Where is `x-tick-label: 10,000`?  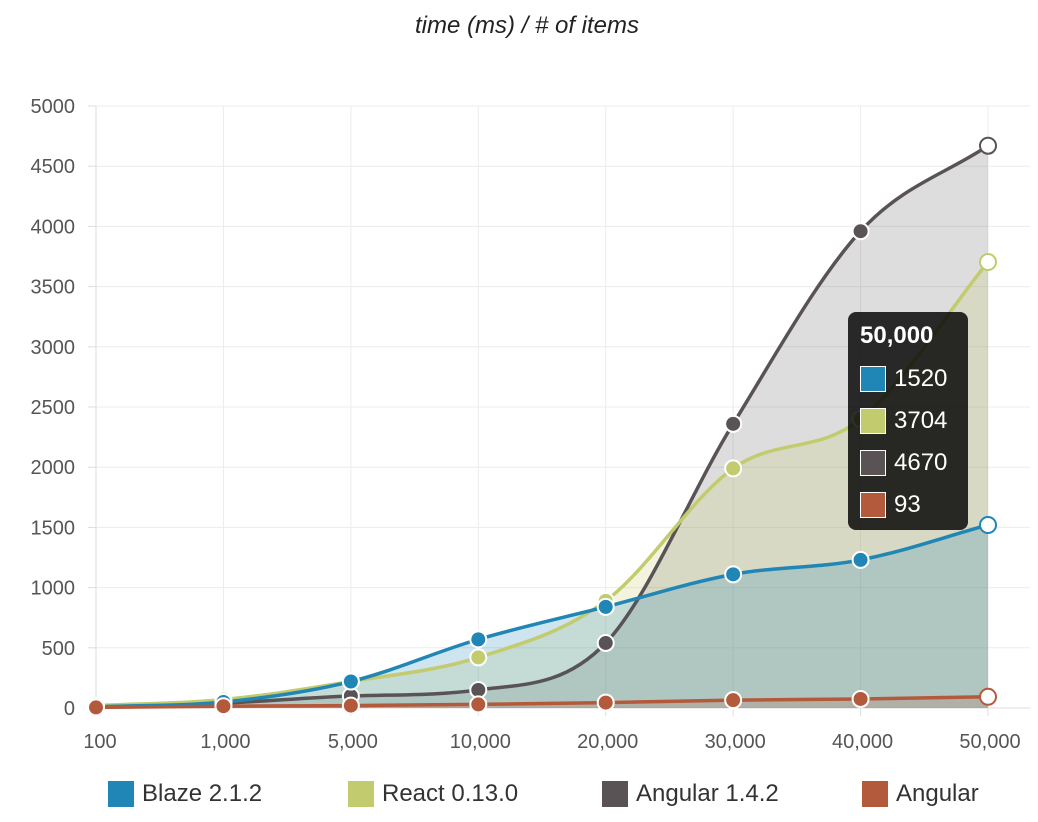
x-tick-label: 10,000 is located at coordinates (480, 742).